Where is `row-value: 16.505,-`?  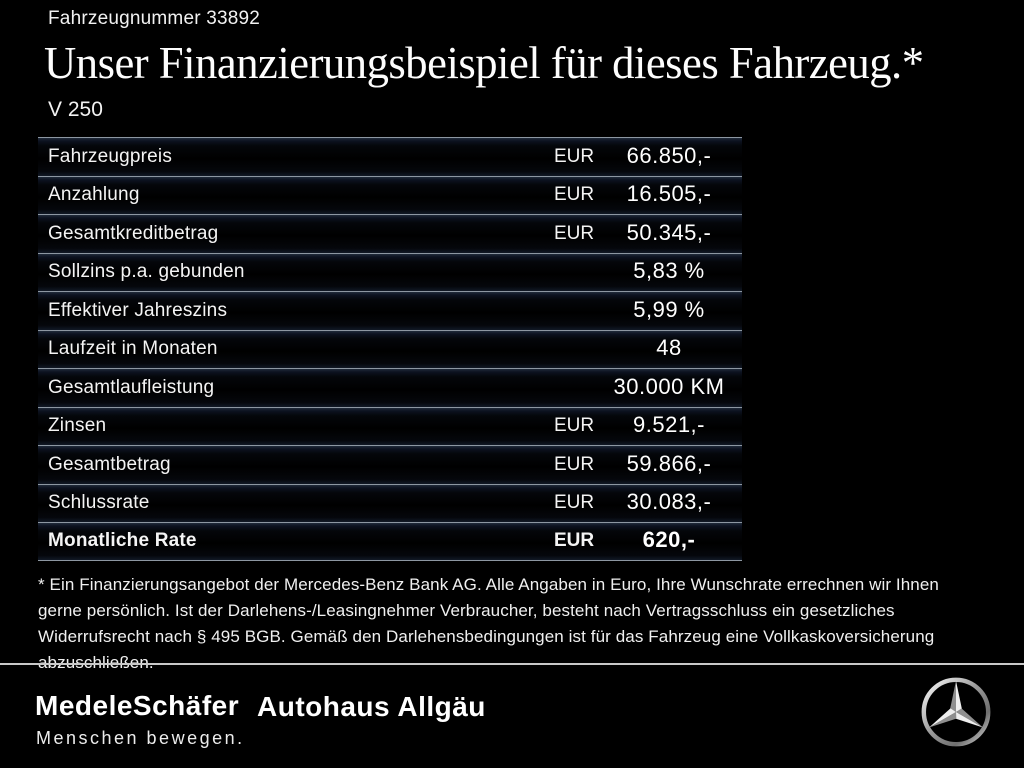 row-value: 16.505,- is located at coordinates (669, 194).